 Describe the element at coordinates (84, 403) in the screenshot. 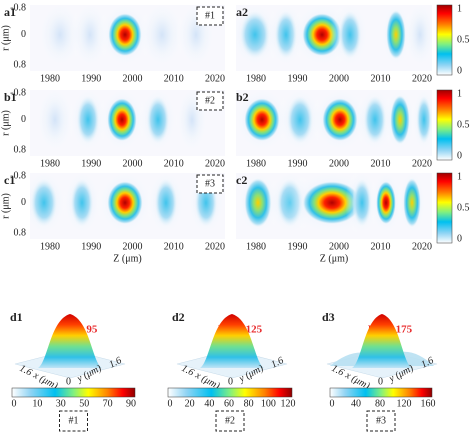

I see `colorbar-tick-label: 50` at that location.